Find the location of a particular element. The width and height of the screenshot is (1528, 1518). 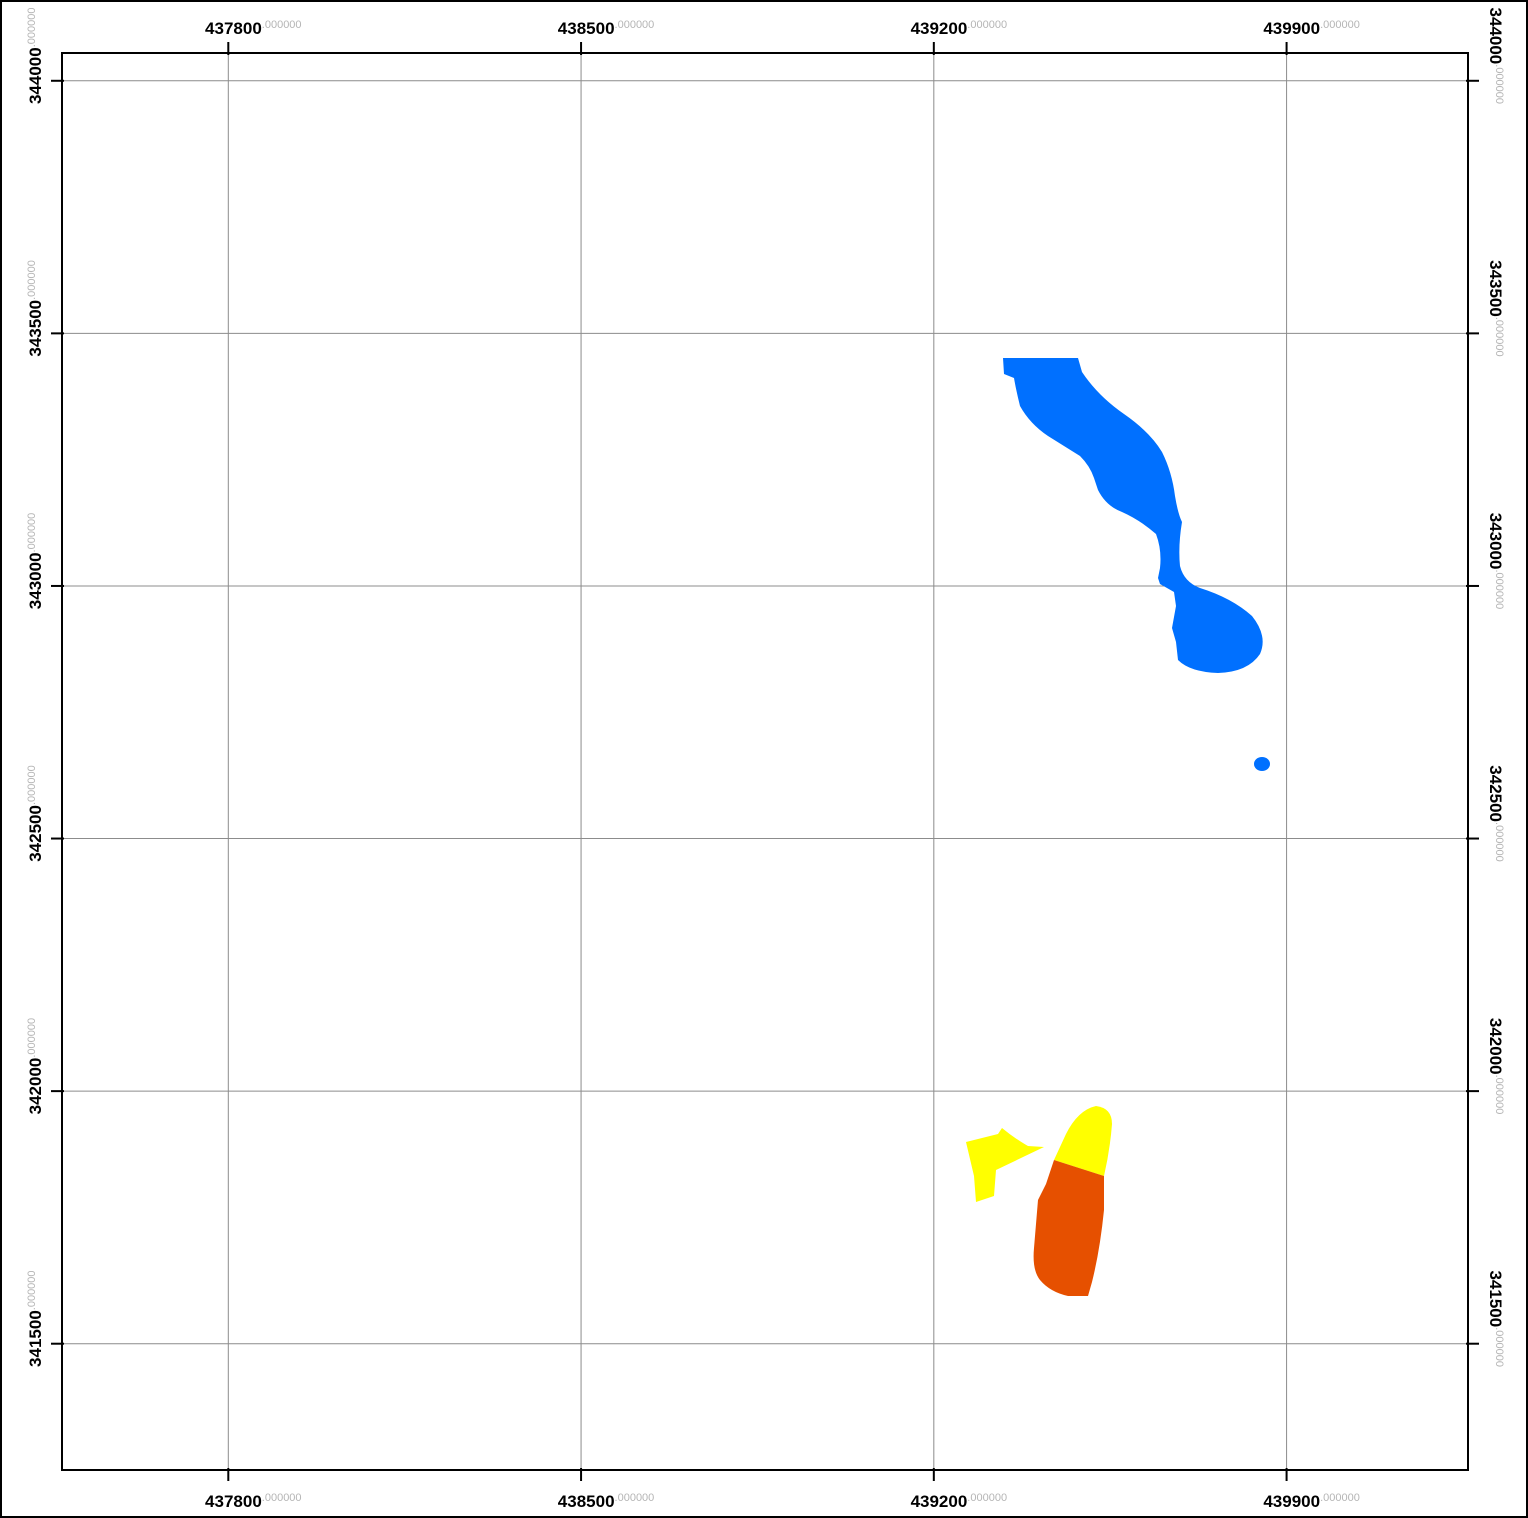

yellow-upper-region is located at coordinates (1083, 1141).